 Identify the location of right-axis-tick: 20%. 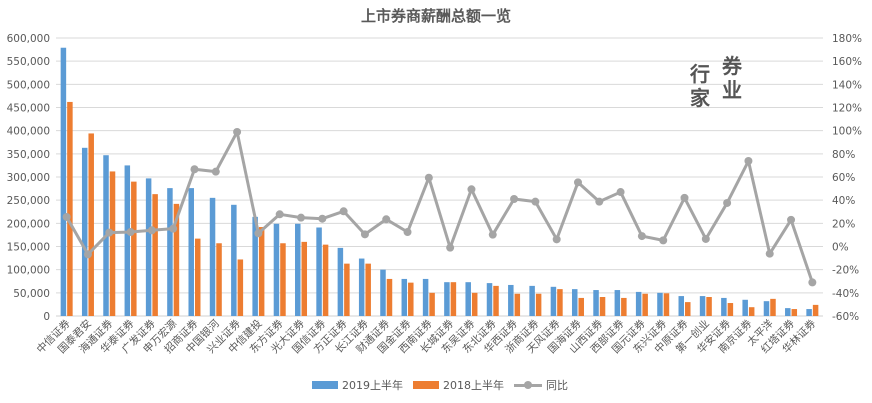
(843, 224).